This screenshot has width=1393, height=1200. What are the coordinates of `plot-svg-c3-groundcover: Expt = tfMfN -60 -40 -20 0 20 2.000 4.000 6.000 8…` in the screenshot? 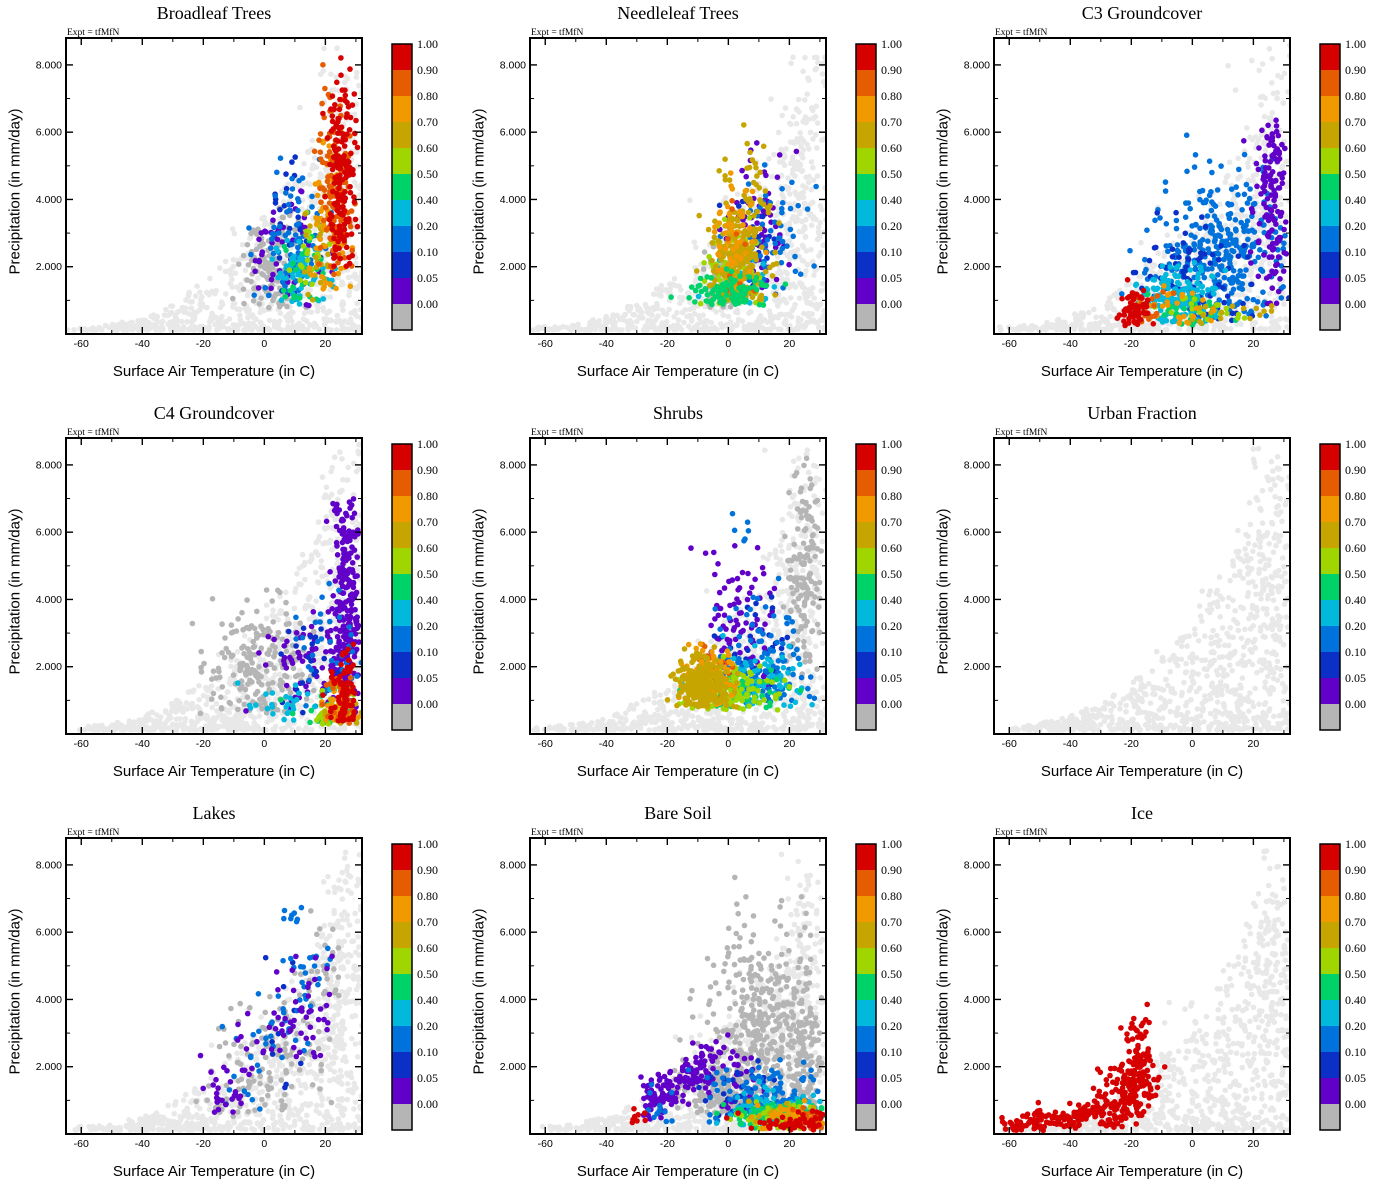 It's located at (1165, 188).